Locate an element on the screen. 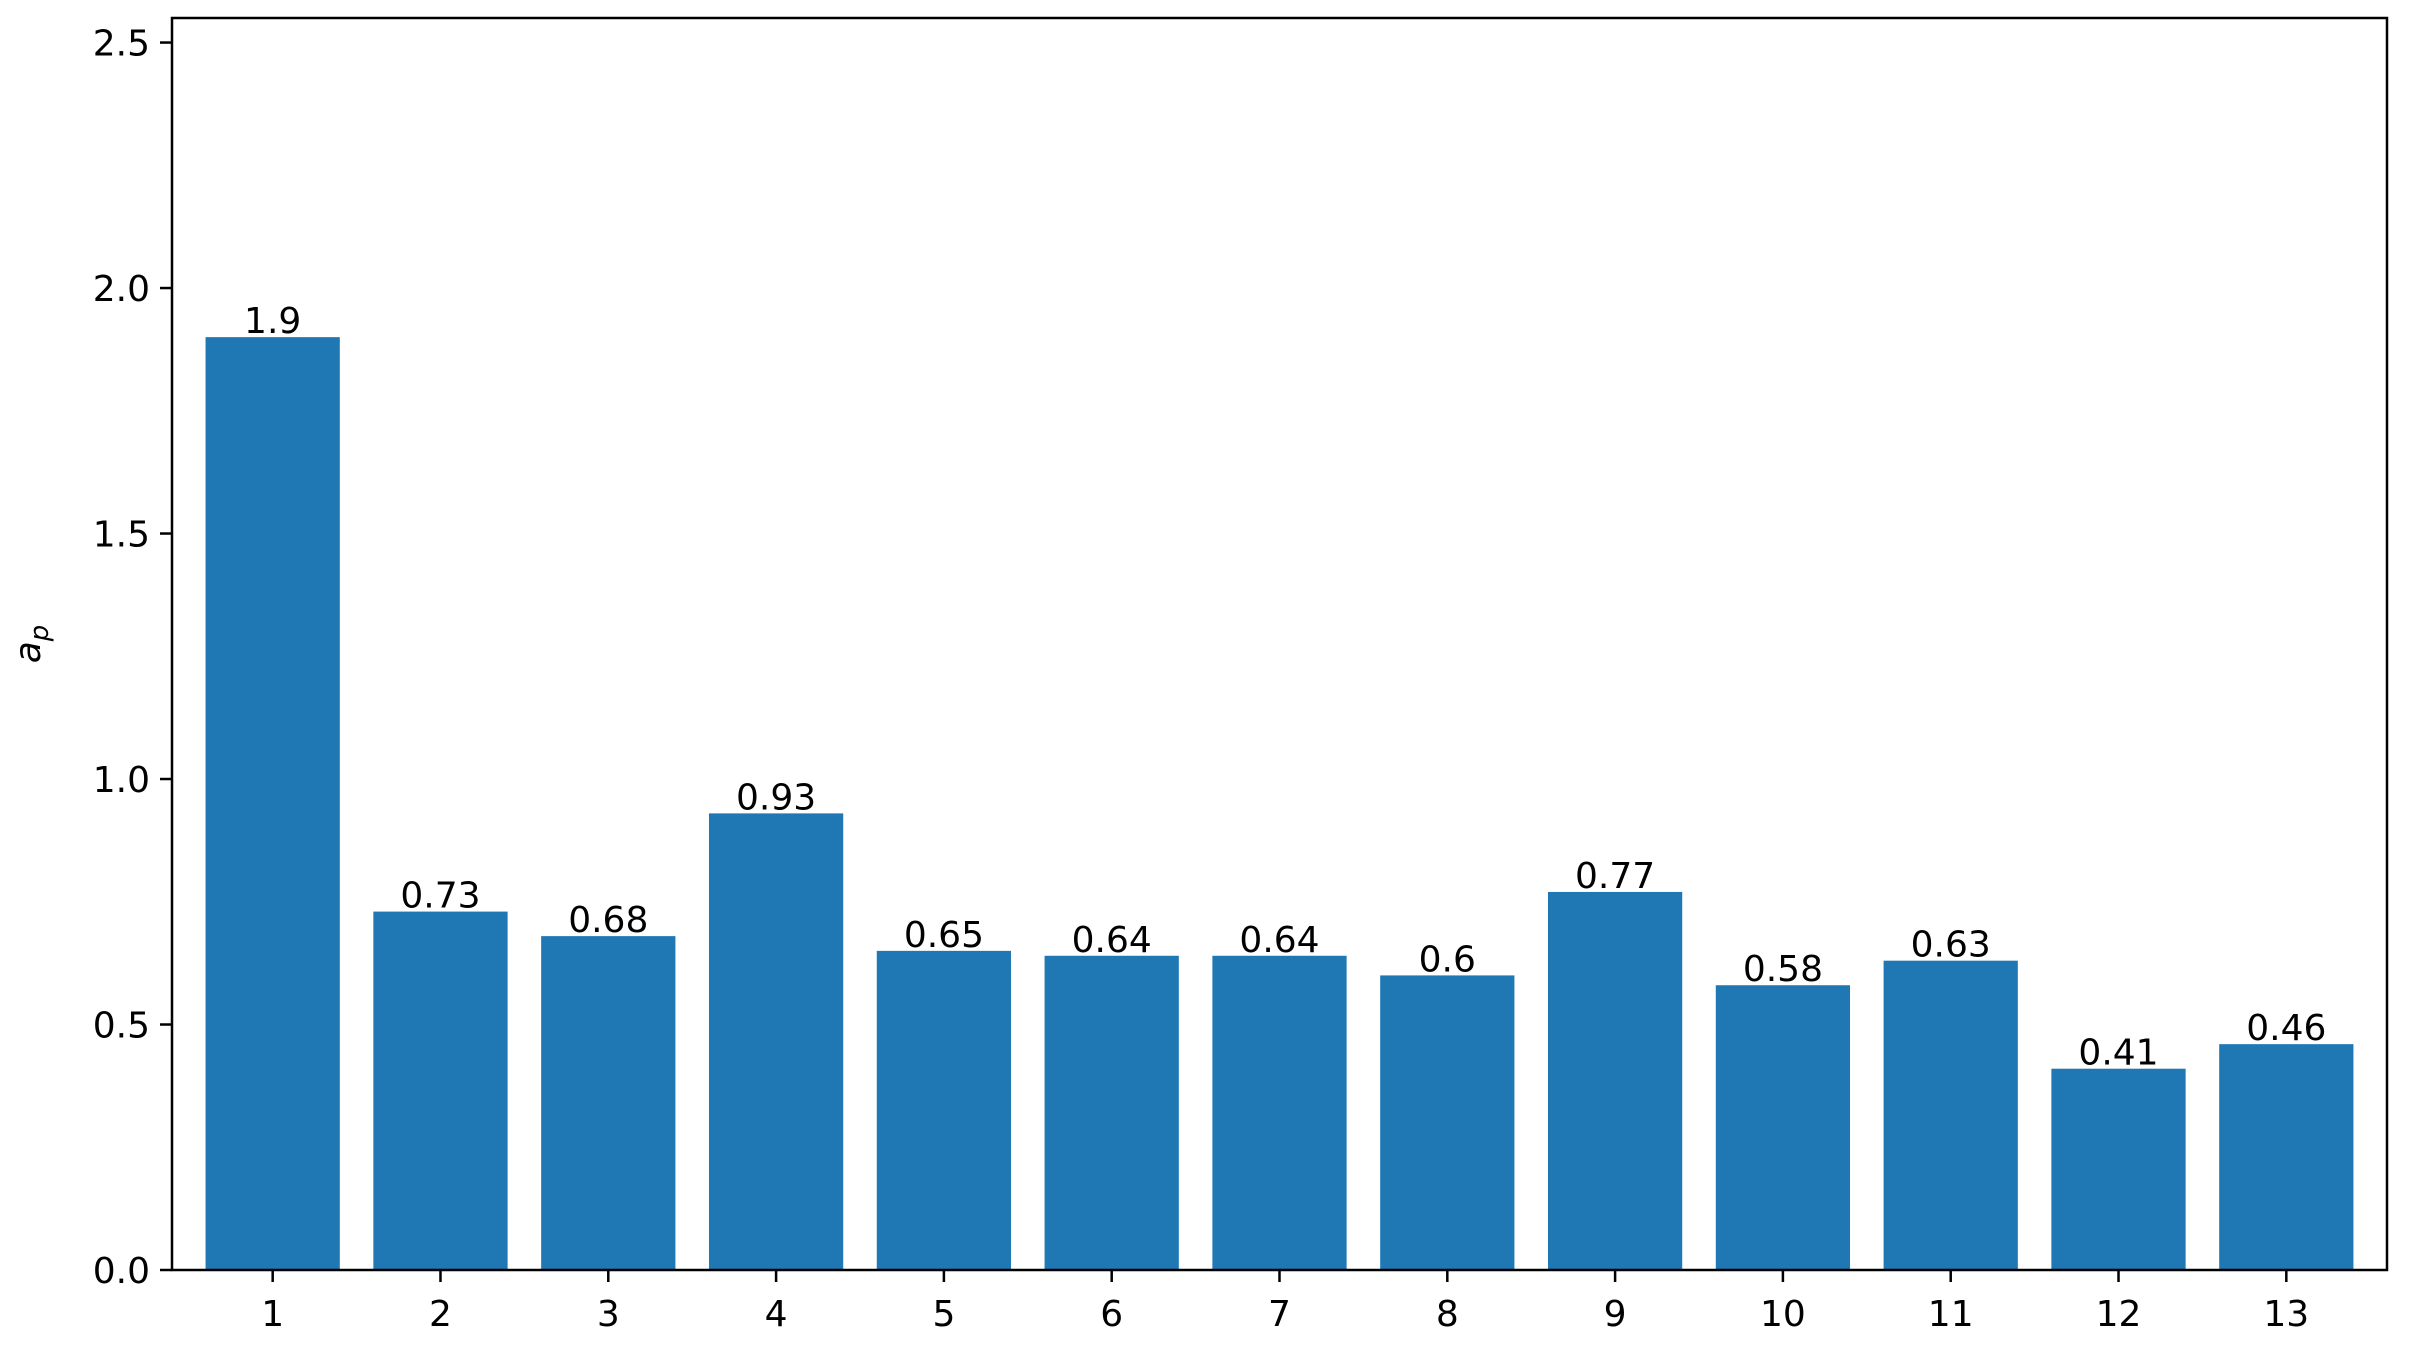 This screenshot has width=2434, height=1355. y-tick-label: 0.5 is located at coordinates (121, 1026).